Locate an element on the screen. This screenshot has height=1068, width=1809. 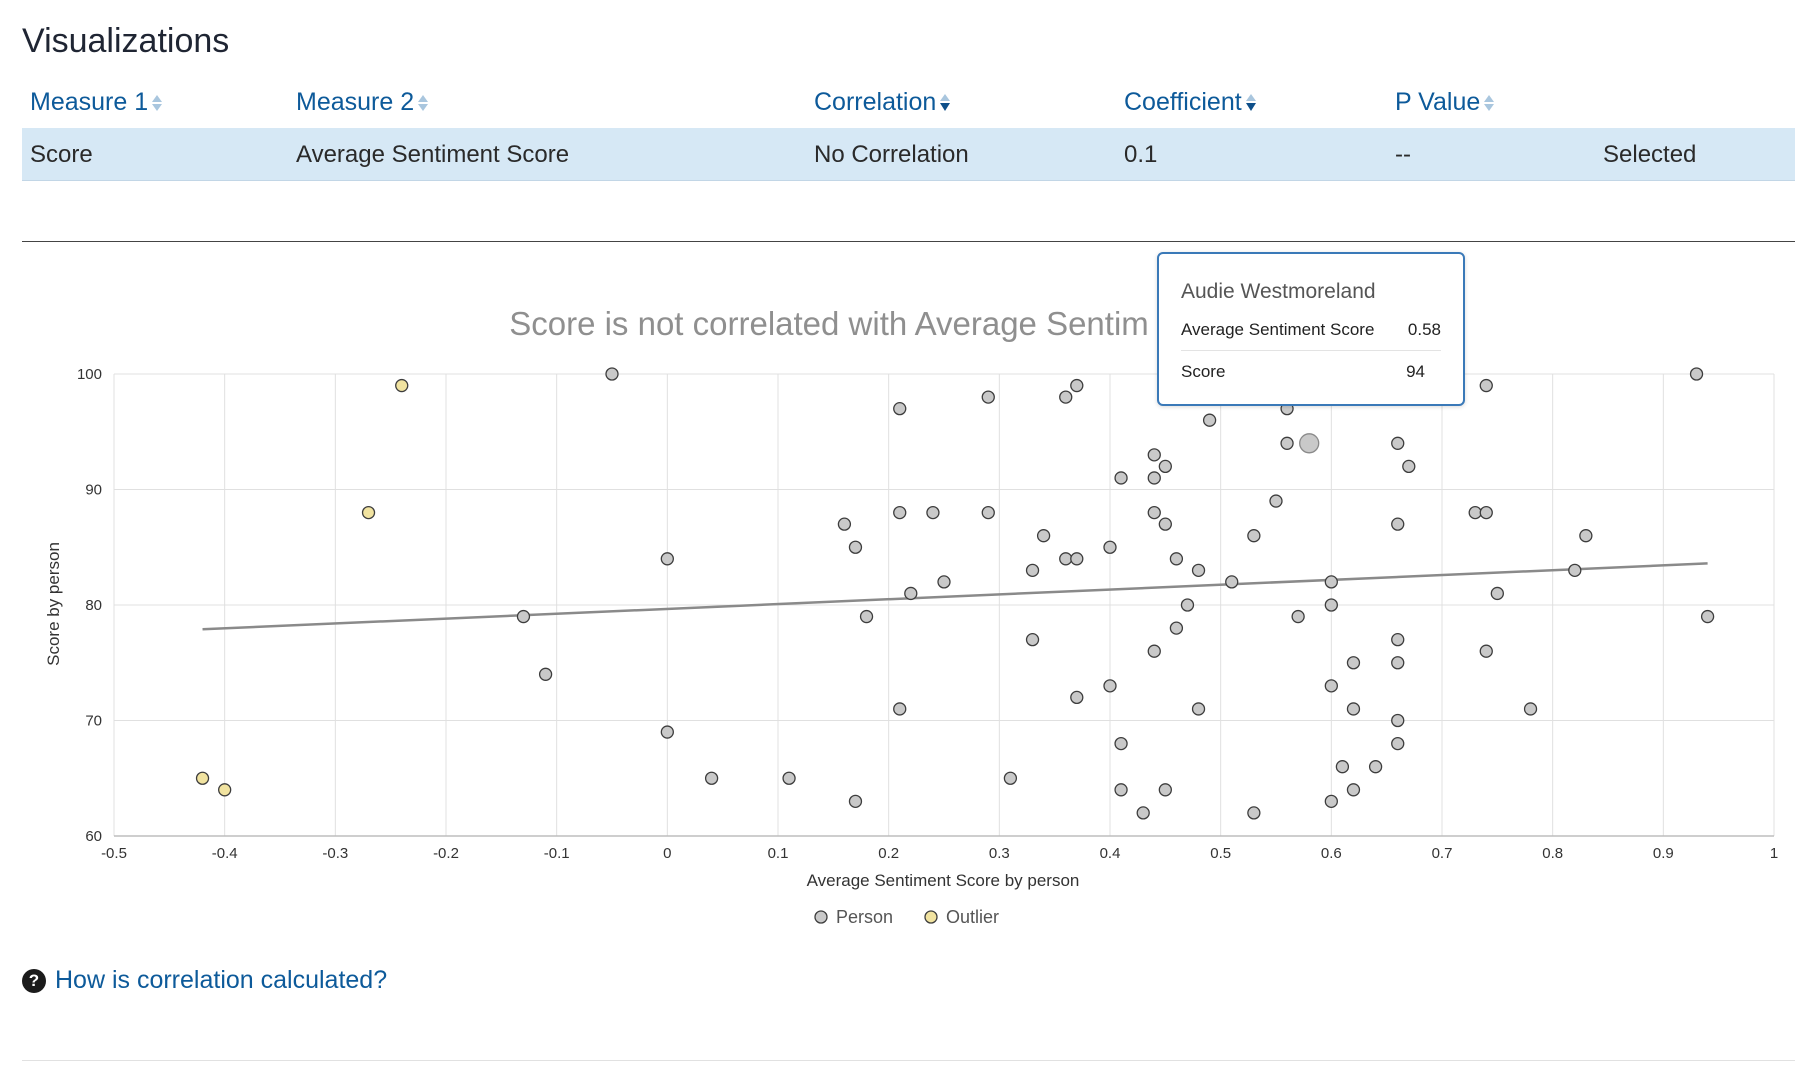
tooltip-row-score: Score 94 is located at coordinates (1311, 372).